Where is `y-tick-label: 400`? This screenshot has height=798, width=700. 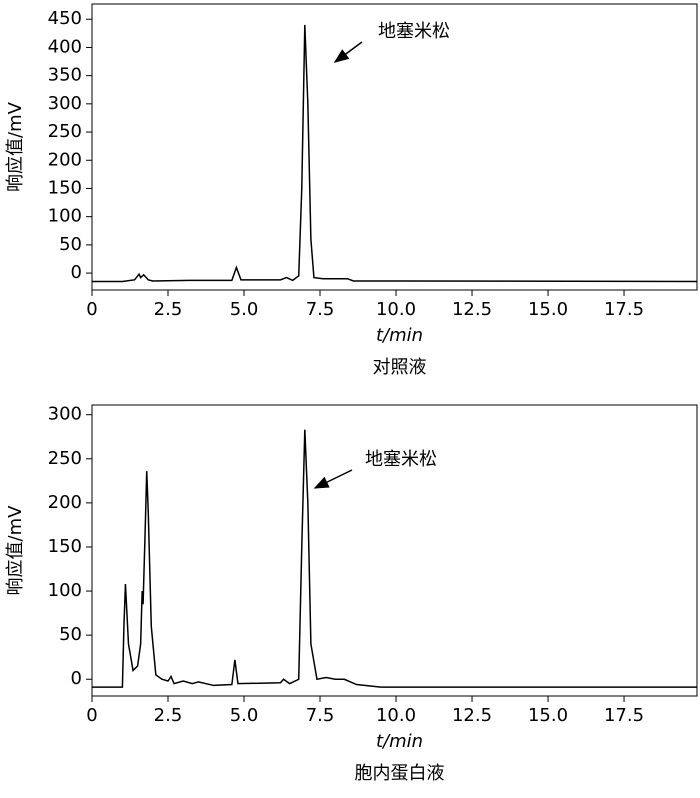
y-tick-label: 400 is located at coordinates (65, 46).